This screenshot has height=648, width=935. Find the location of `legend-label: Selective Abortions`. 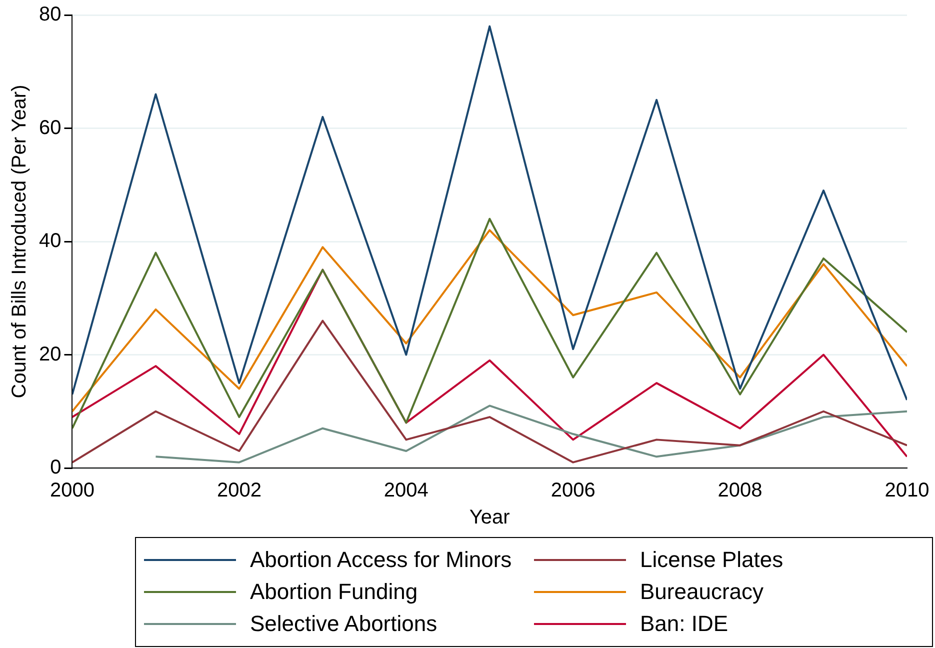

legend-label: Selective Abortions is located at coordinates (344, 624).